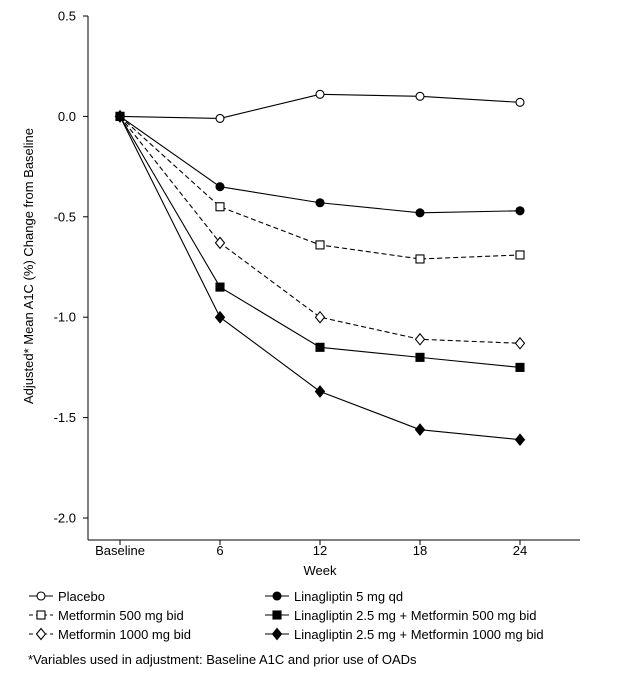 The height and width of the screenshot is (682, 635). I want to click on legend-item: Linagliptin 5 mg qd, so click(333, 596).